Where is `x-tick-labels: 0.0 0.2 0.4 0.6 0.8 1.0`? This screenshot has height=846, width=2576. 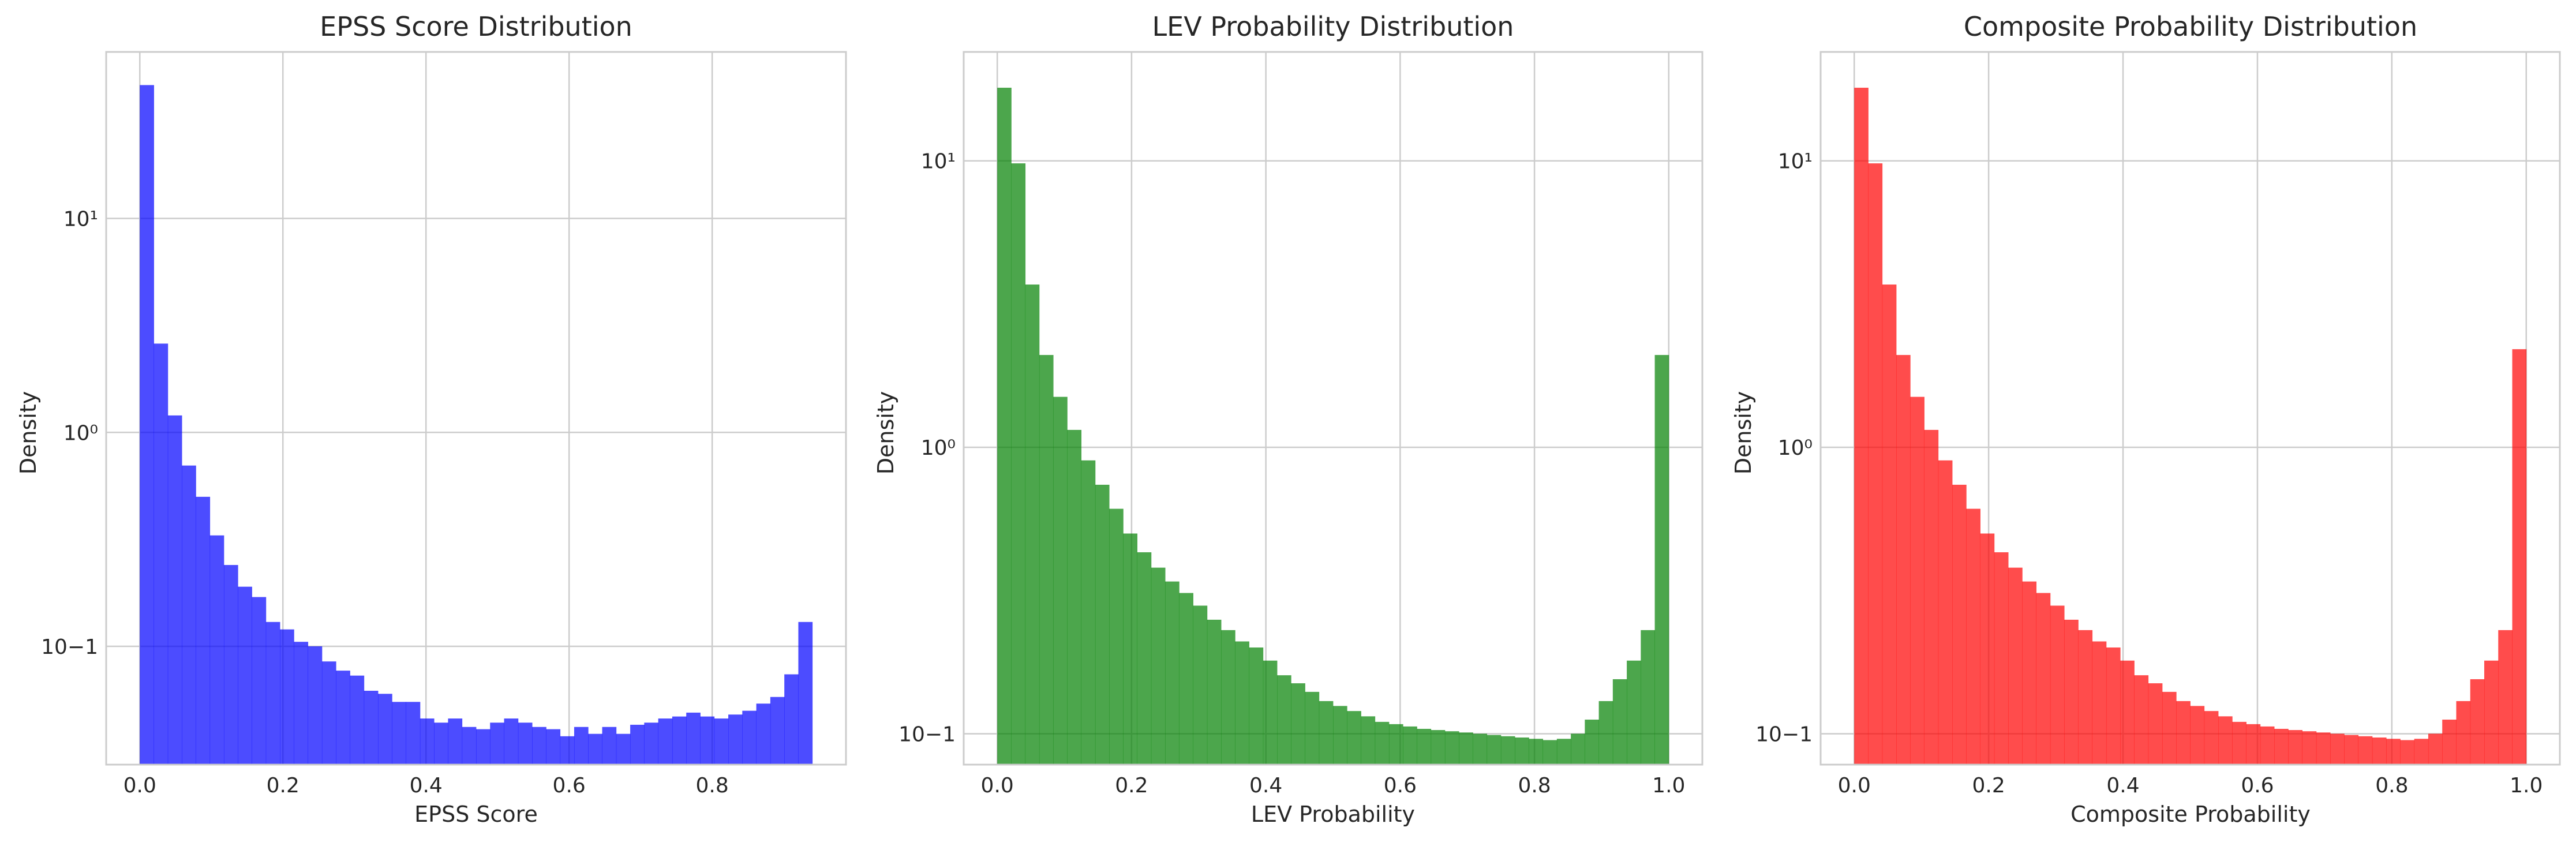 x-tick-labels: 0.0 0.2 0.4 0.6 0.8 1.0 is located at coordinates (1333, 786).